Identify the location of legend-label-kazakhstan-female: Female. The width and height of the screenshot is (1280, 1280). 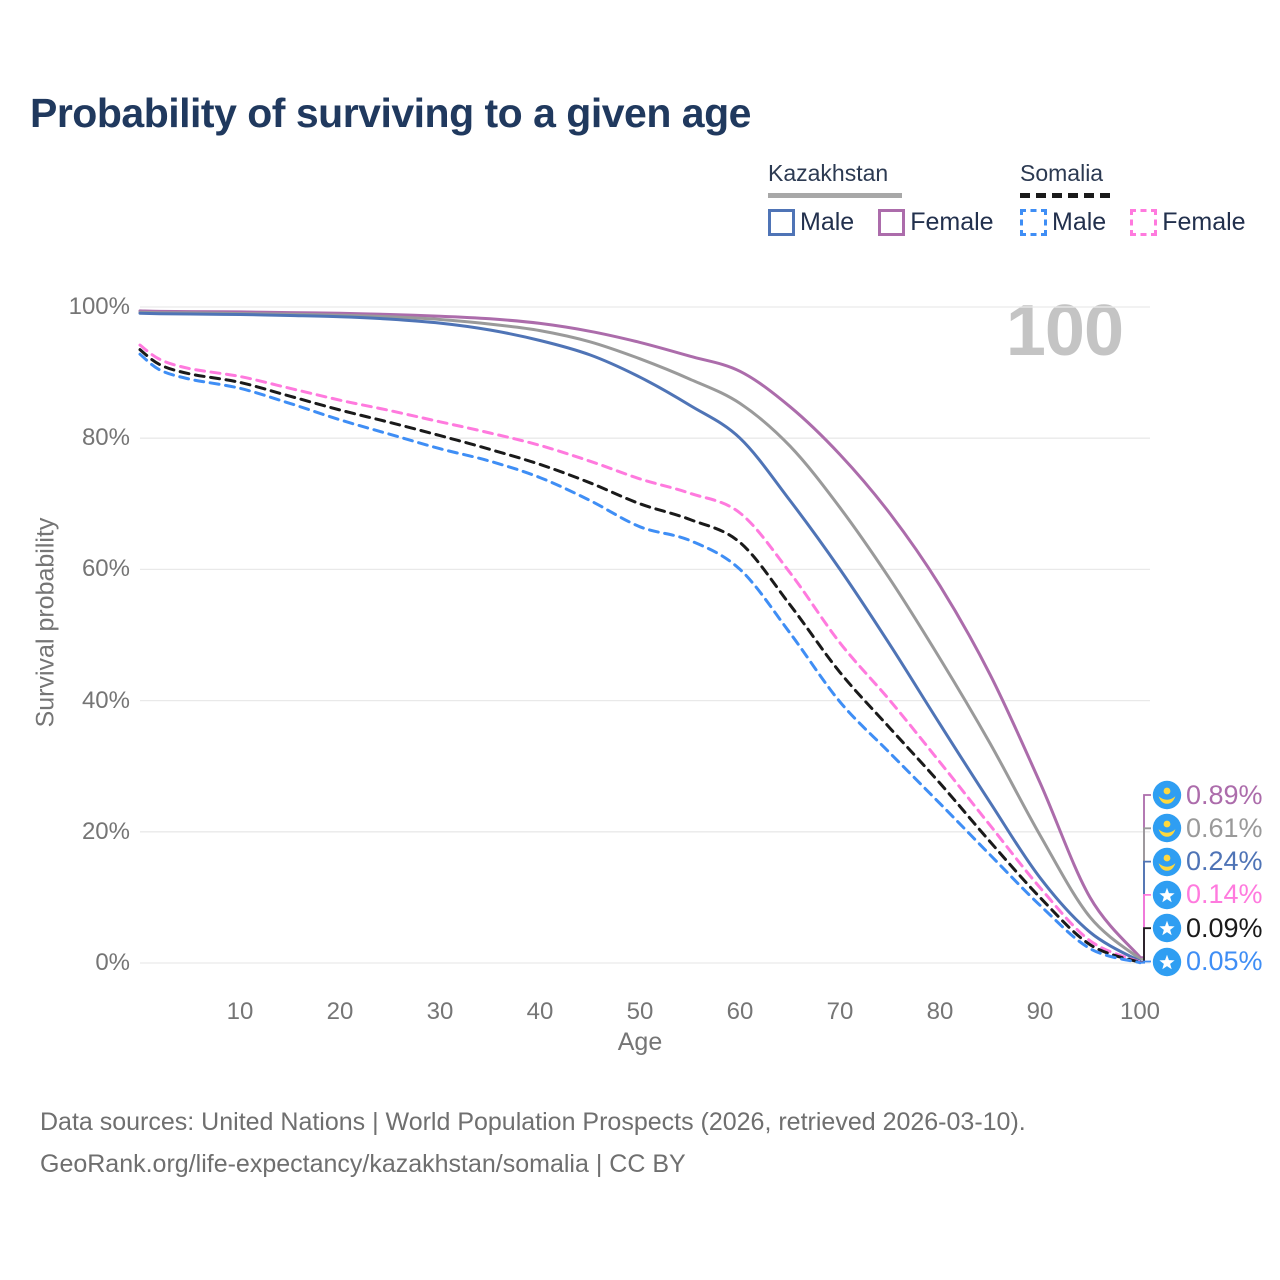
(952, 222).